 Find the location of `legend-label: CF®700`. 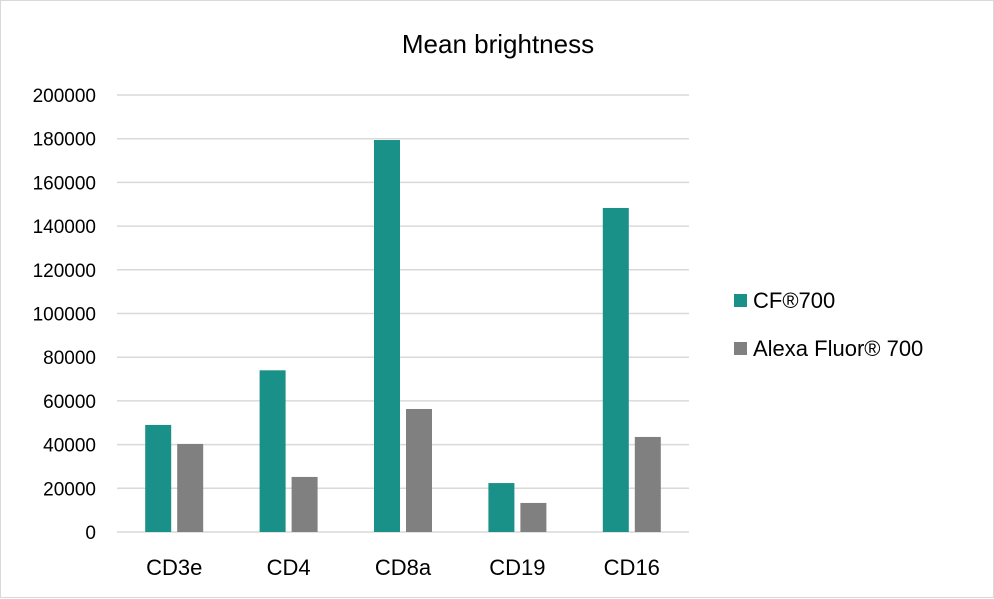

legend-label: CF®700 is located at coordinates (794, 300).